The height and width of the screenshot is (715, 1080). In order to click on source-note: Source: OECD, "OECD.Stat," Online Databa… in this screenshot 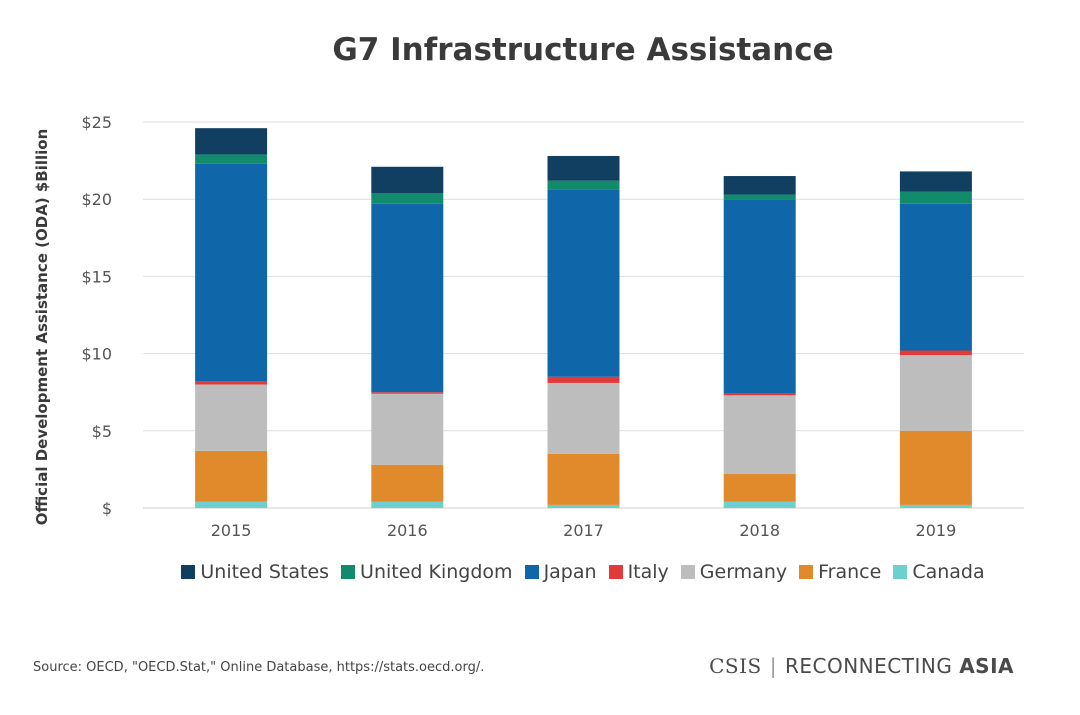, I will do `click(259, 667)`.